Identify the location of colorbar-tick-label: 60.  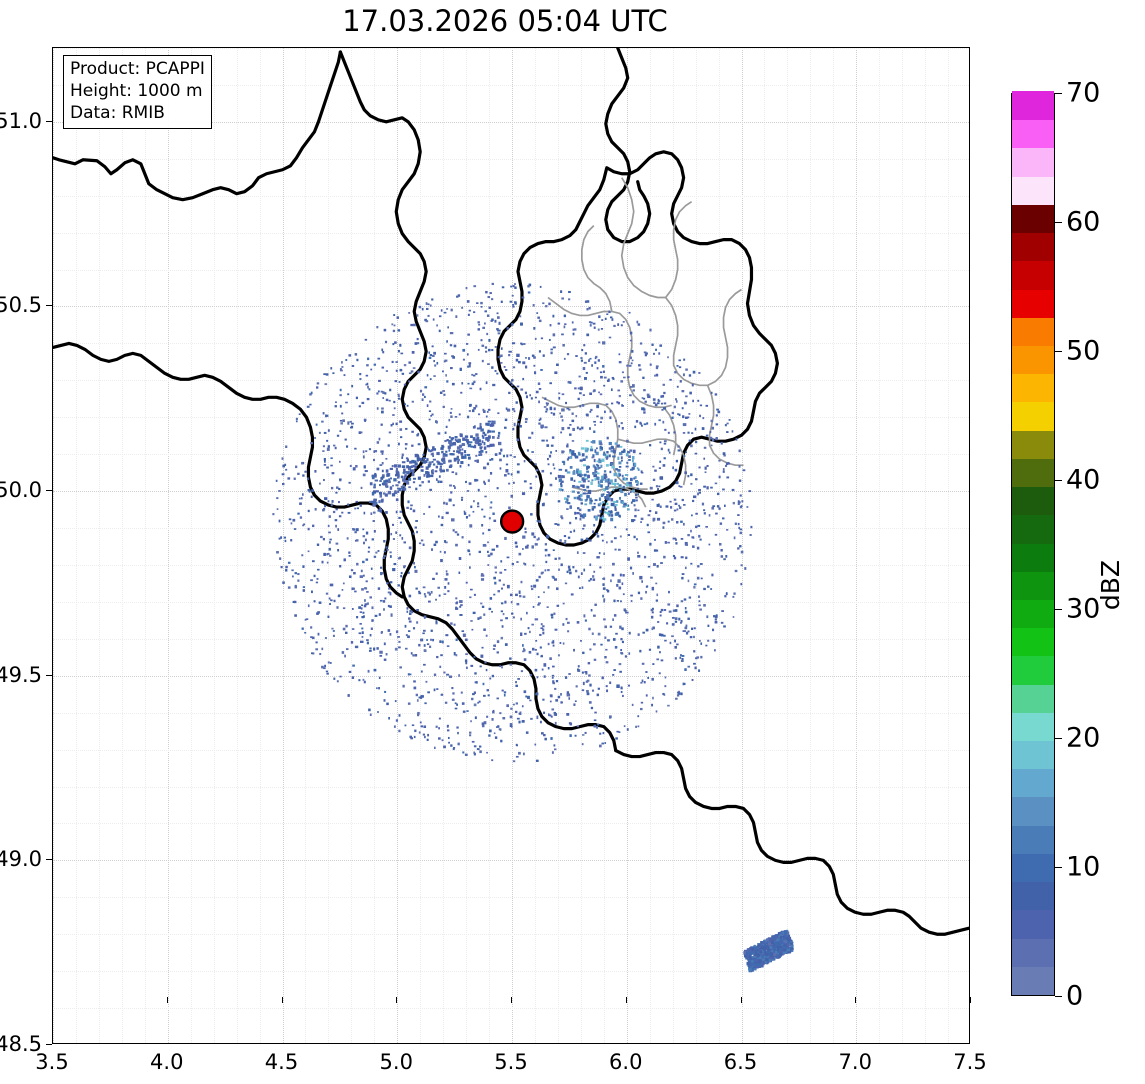
(1083, 222).